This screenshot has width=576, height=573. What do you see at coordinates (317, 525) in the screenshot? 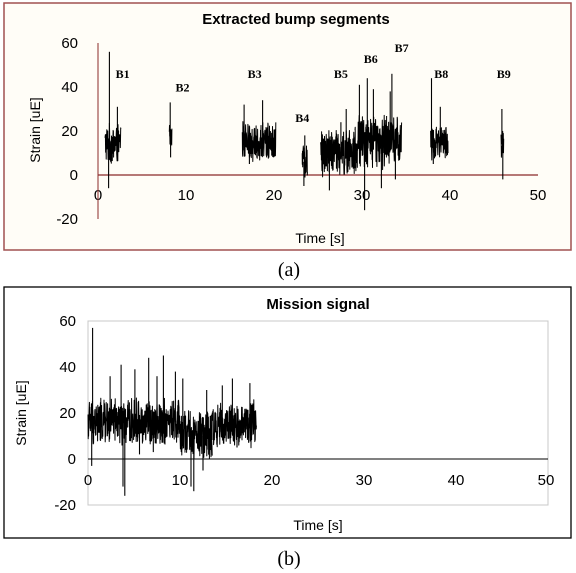
I see `chart-b-x-axis-label: Time [s]` at bounding box center [317, 525].